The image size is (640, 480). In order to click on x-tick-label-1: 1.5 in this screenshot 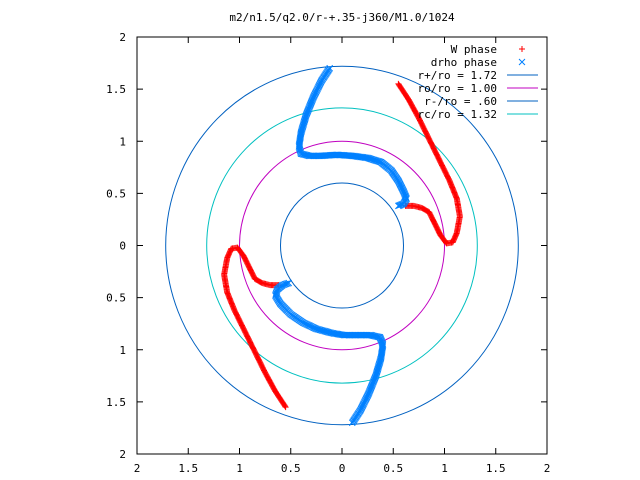, I will do `click(188, 468)`.